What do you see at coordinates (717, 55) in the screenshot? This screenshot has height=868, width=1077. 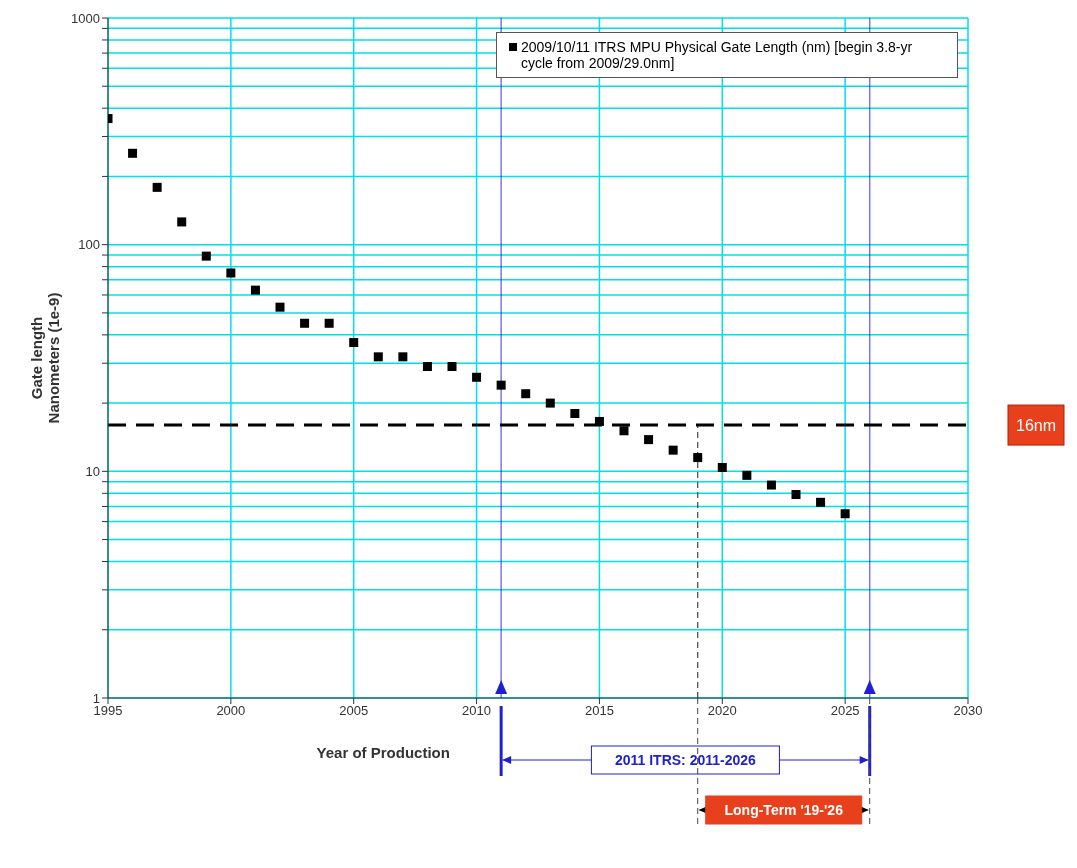 I see `legend-label: 2009/10/11 ITRS MPU Physical Gate Length (nm) [begin 3.8-yr cycle from 2009/29.0nm]` at bounding box center [717, 55].